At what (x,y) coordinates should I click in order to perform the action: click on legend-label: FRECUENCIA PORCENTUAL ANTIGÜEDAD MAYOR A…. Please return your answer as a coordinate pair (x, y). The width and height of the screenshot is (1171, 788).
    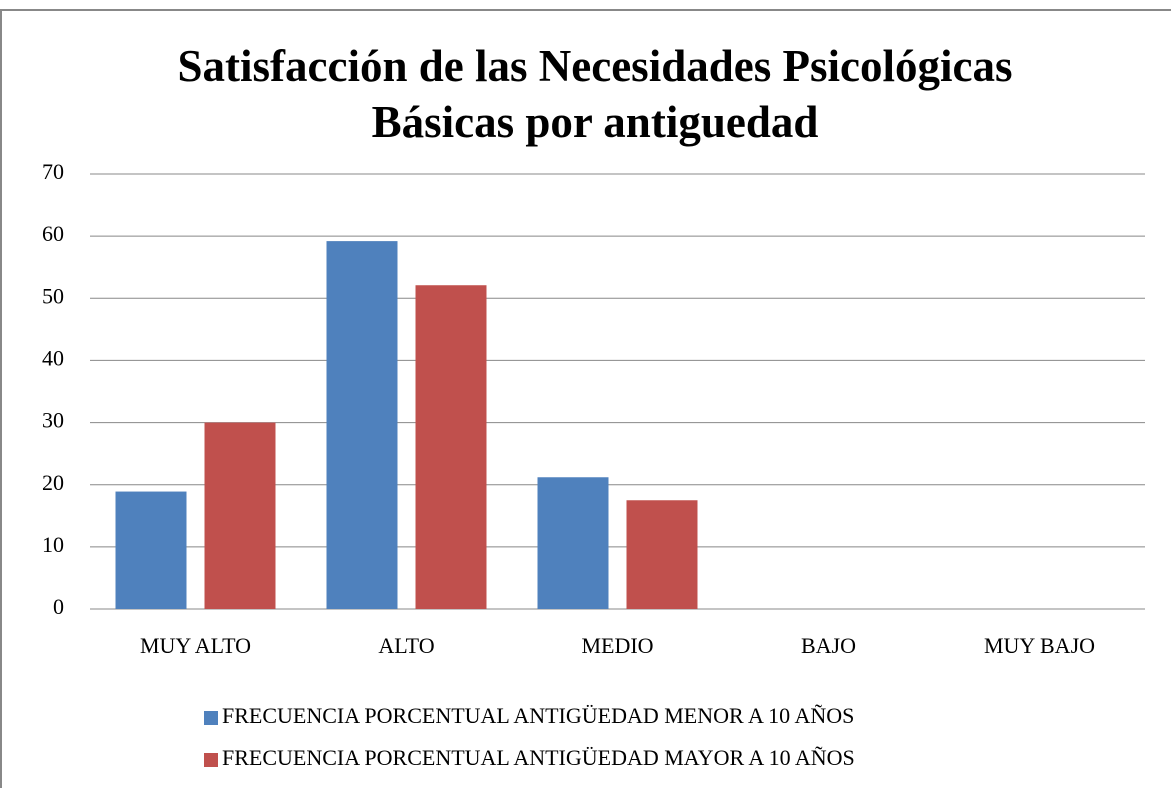
    Looking at the image, I should click on (538, 757).